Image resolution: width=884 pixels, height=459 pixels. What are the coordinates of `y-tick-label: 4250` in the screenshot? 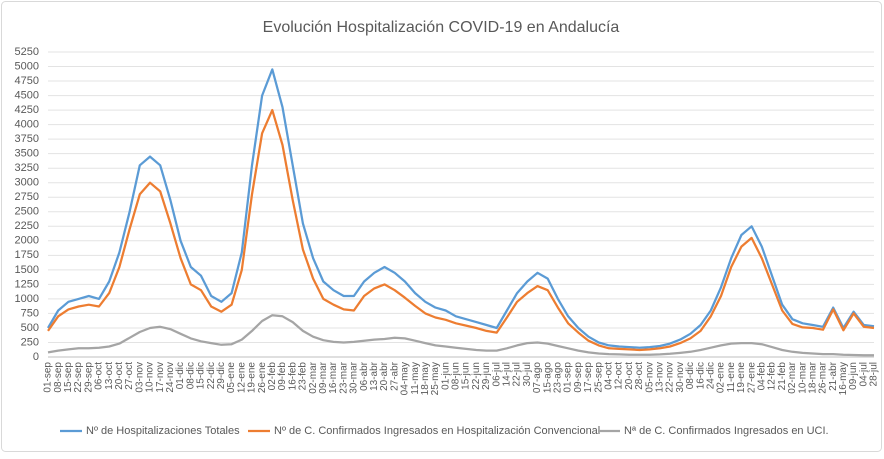 It's located at (27, 110).